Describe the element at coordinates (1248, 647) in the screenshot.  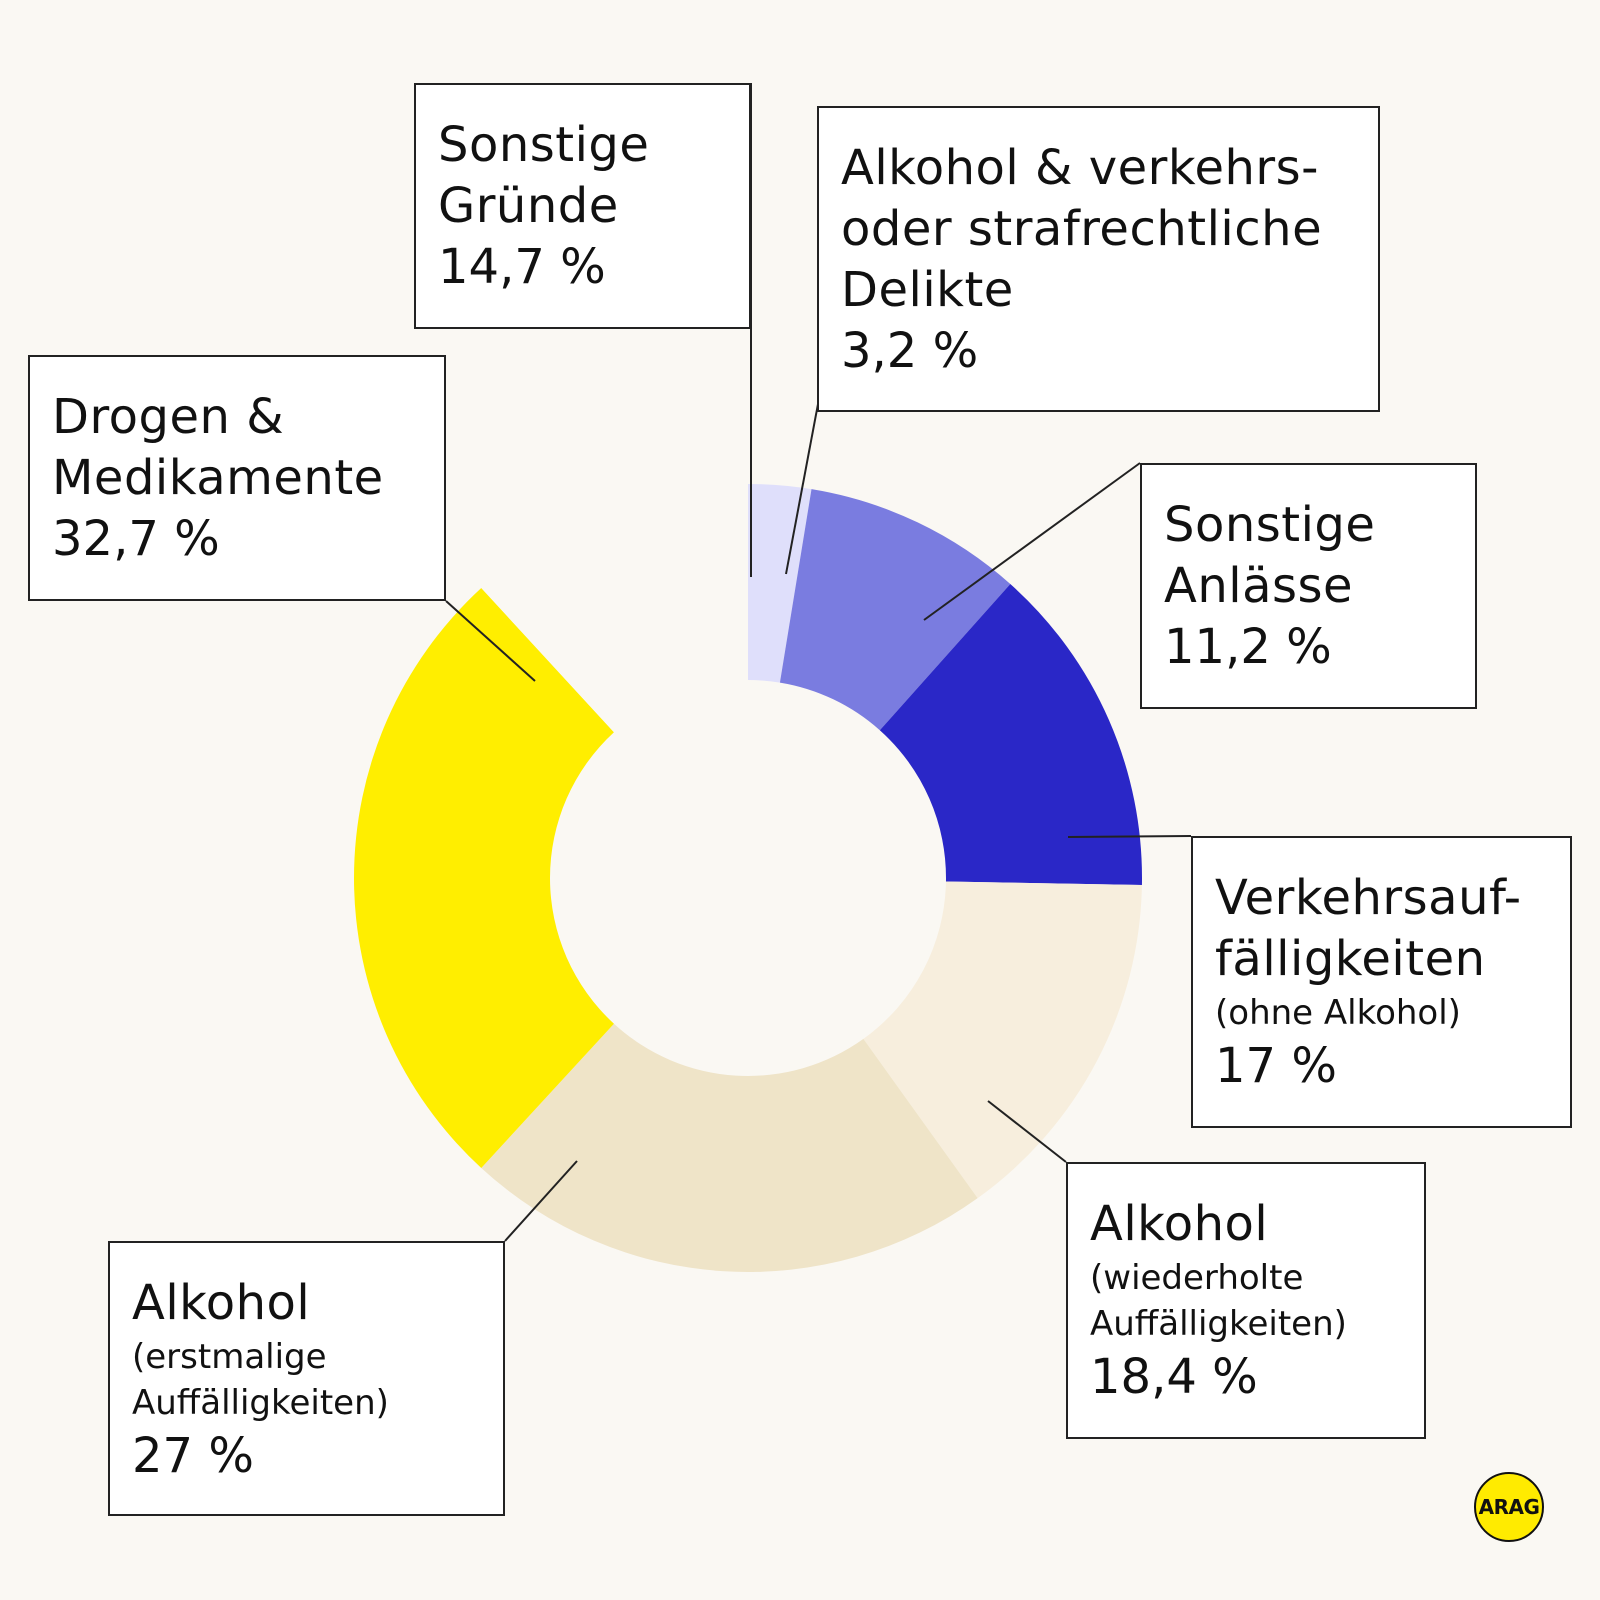
I see `label-sonstige-anlaesse-value: 11,2 %` at that location.